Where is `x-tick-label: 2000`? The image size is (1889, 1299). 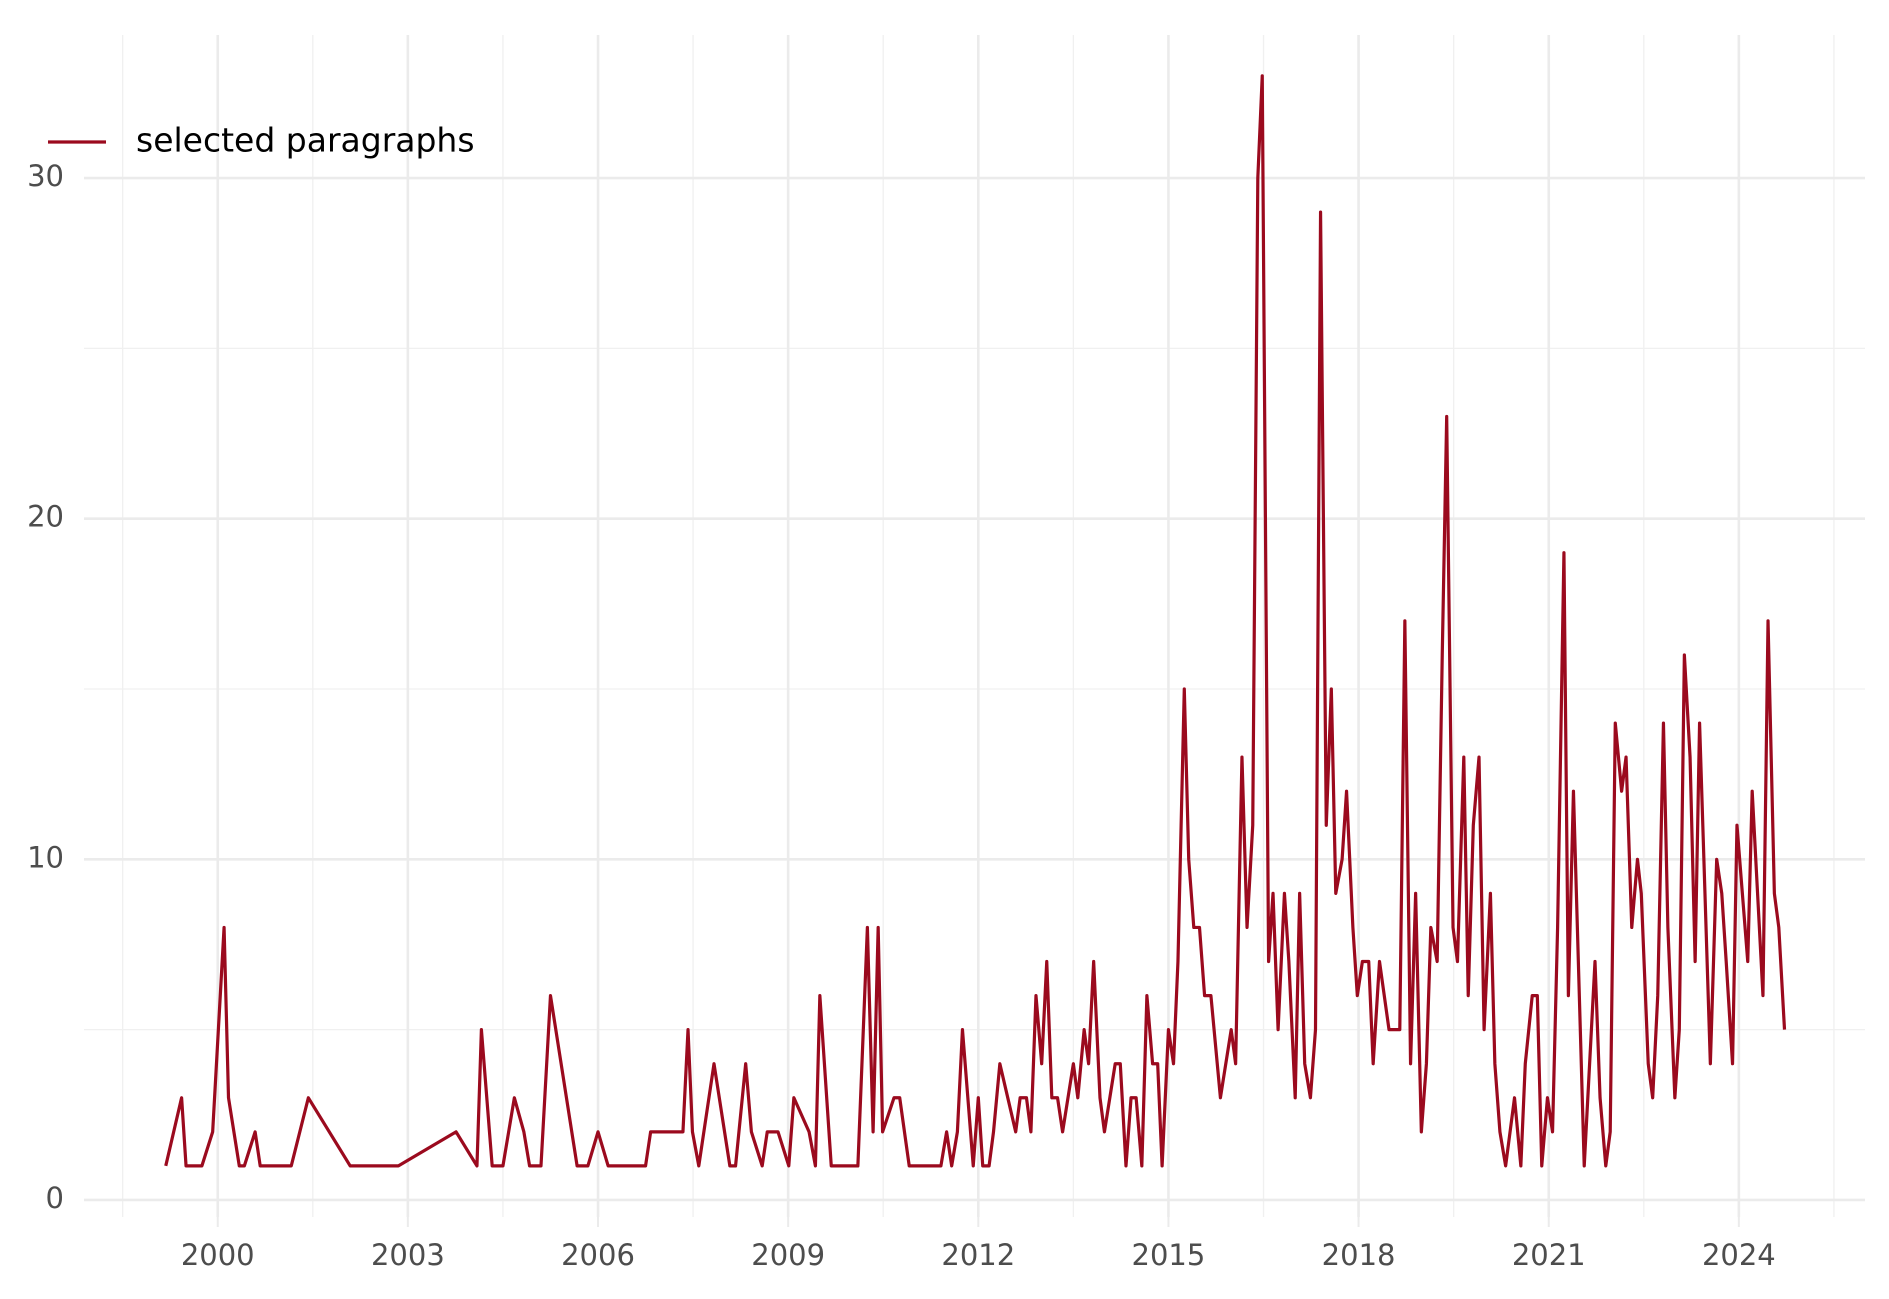
x-tick-label: 2000 is located at coordinates (218, 1255).